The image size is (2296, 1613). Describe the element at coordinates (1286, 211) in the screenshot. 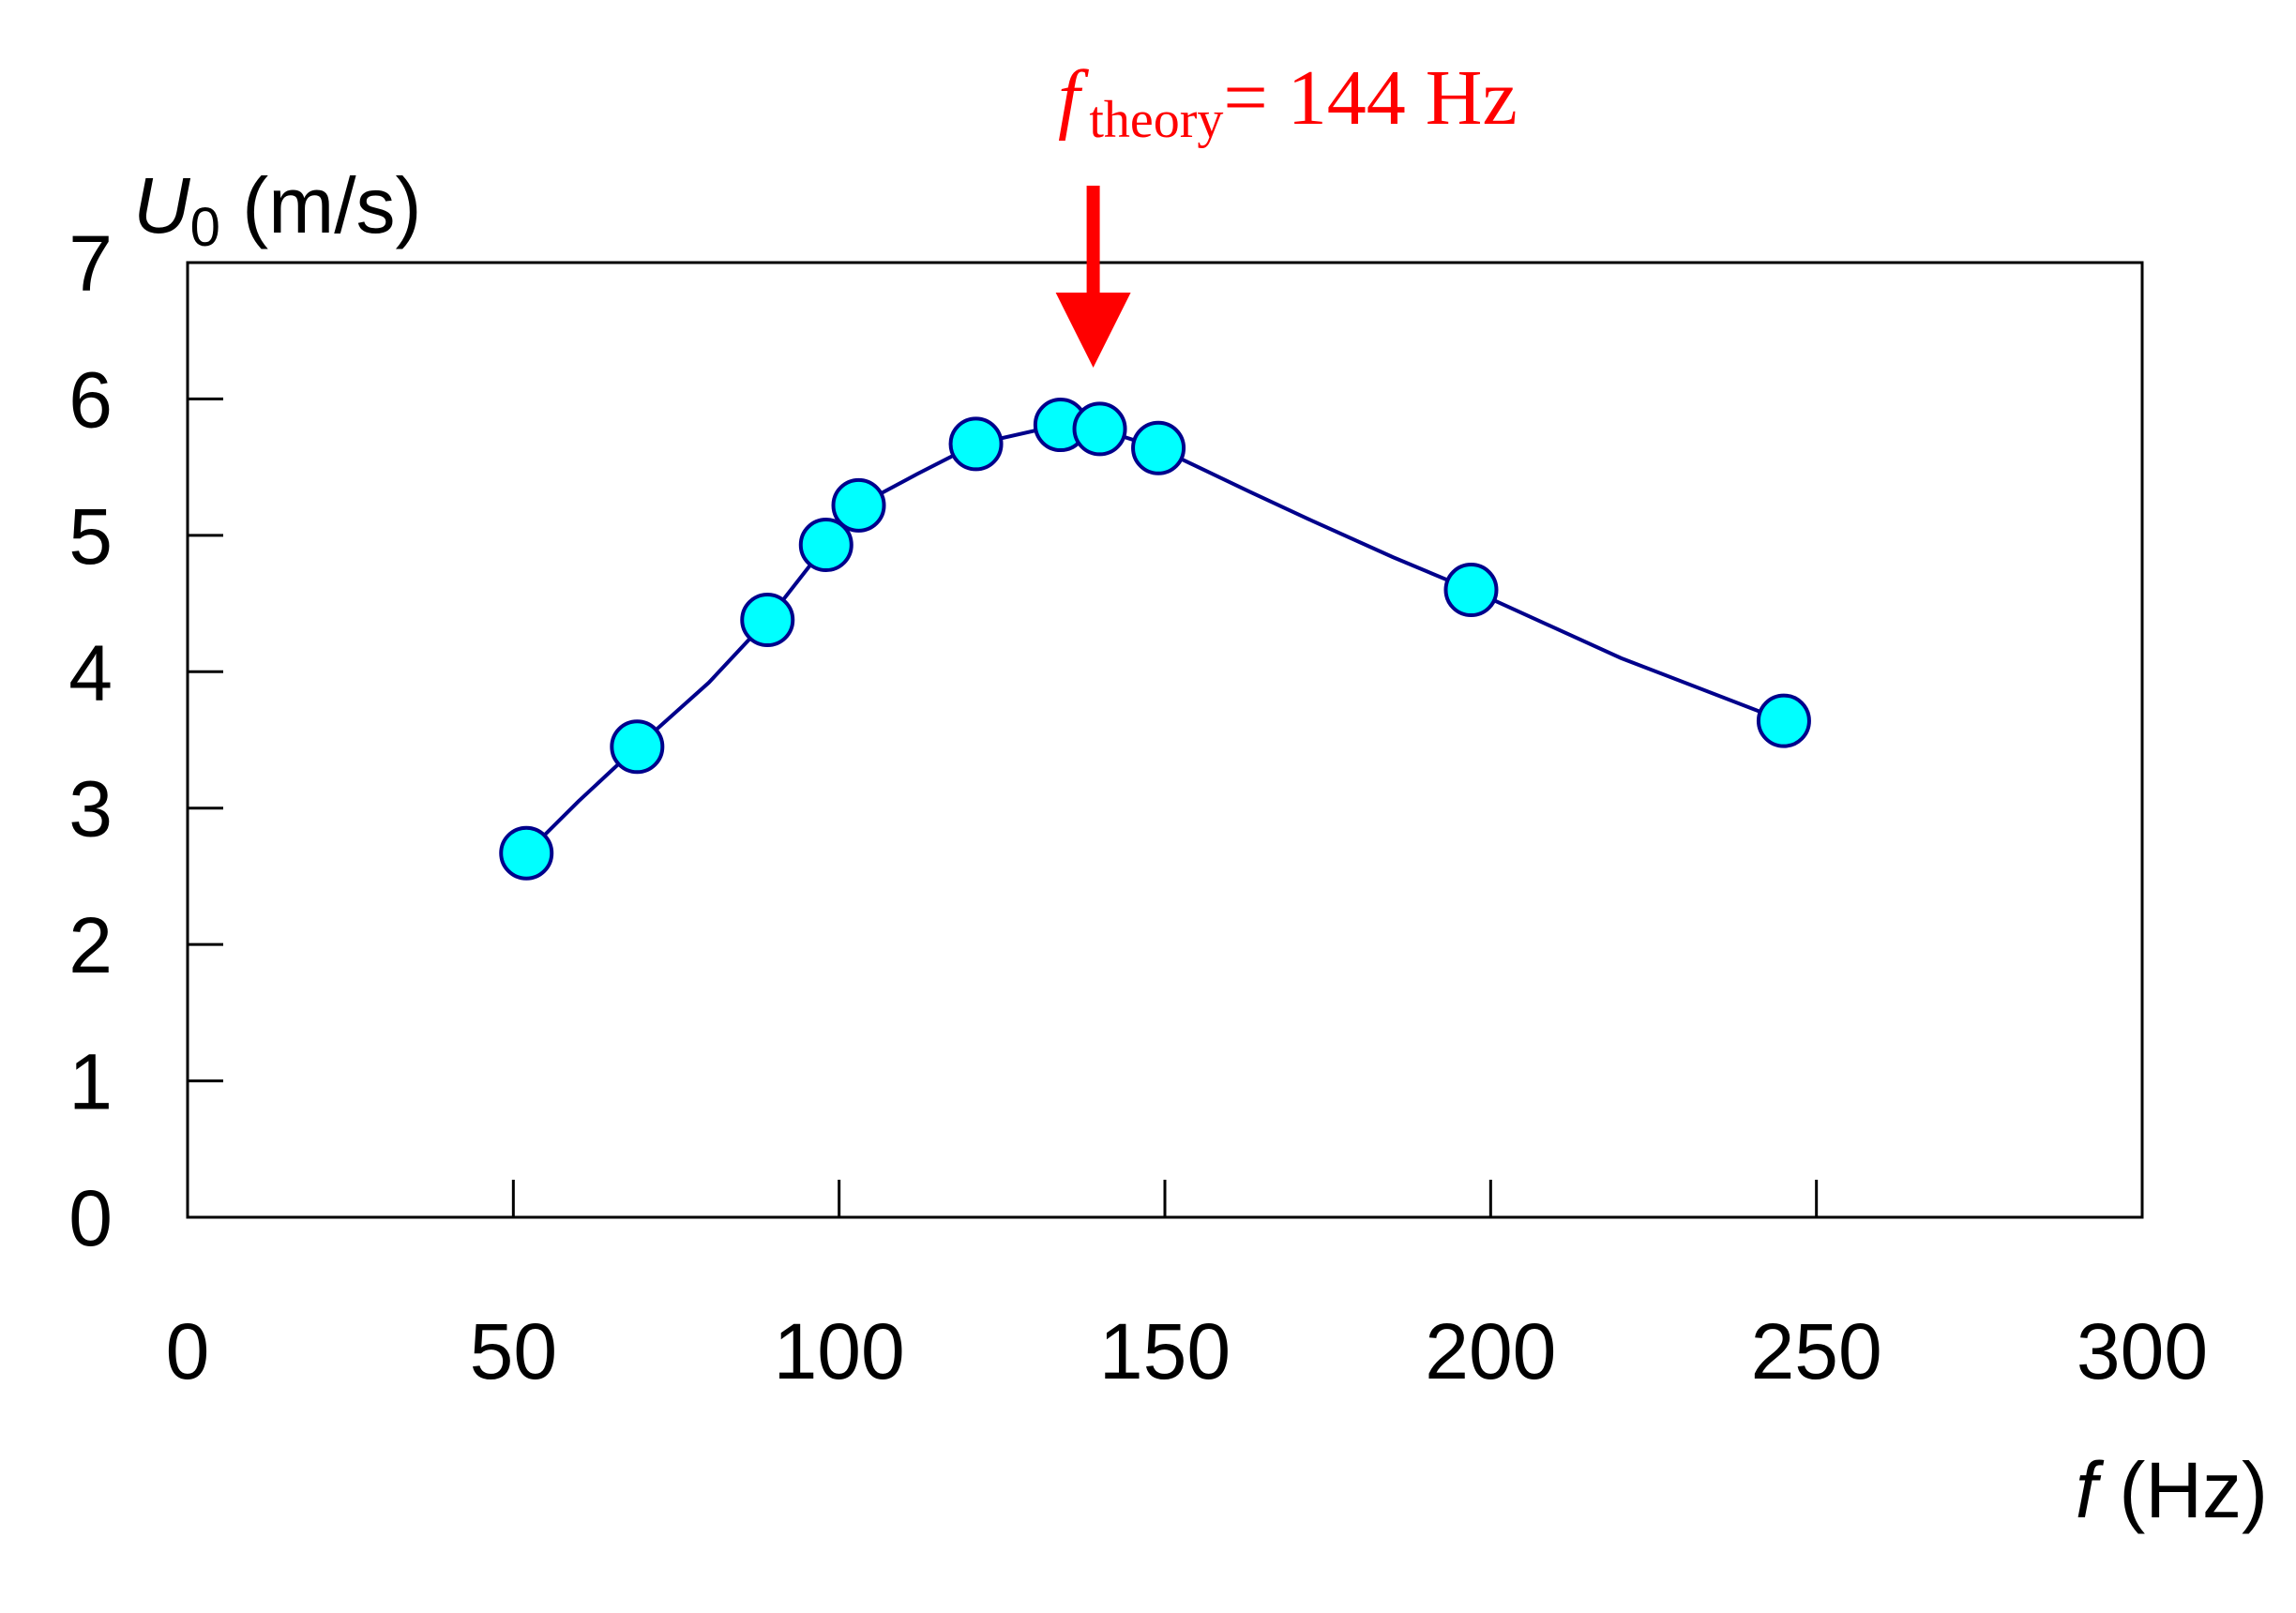

I see `theory-annotation: f theory= 144 Hz` at that location.